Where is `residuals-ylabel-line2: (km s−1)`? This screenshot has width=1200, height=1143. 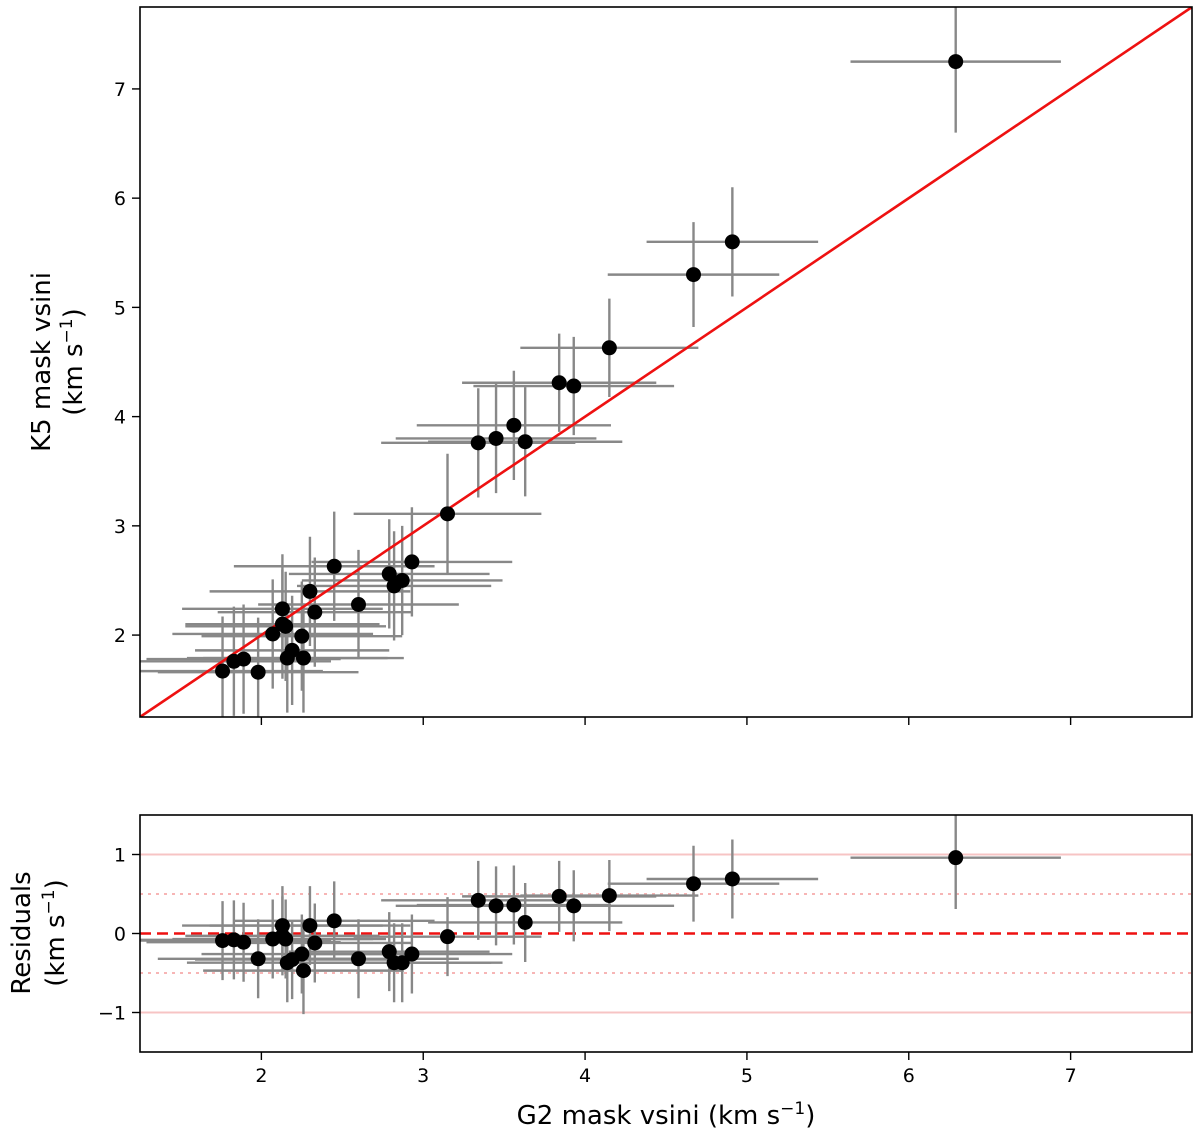 residuals-ylabel-line2: (km s−1) is located at coordinates (55, 933).